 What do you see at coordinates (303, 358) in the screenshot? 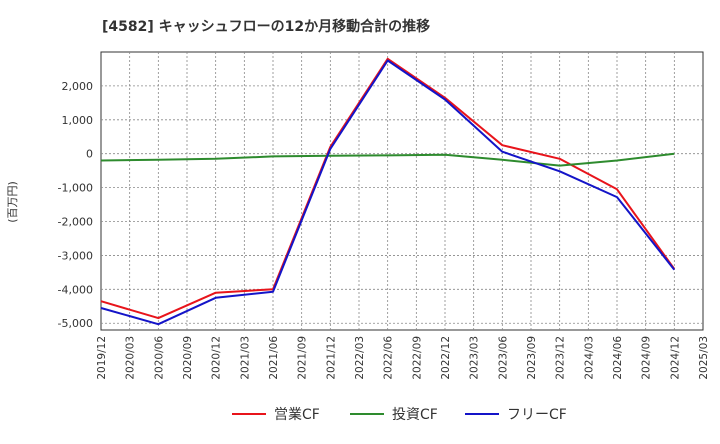
I see `x-tick-label: 2021/09` at bounding box center [303, 358].